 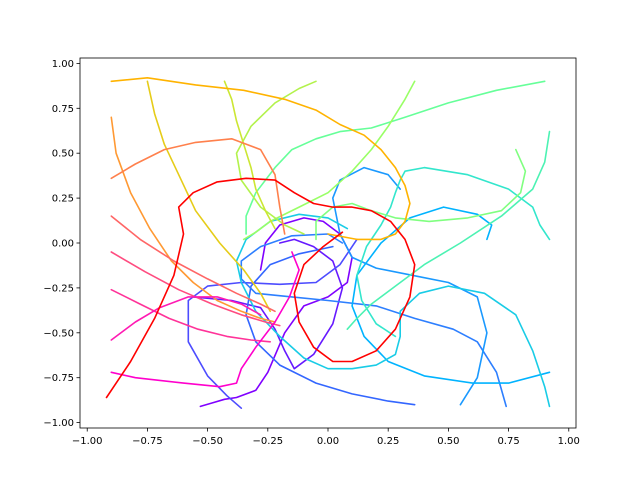 What do you see at coordinates (147, 441) in the screenshot?
I see `x-tick-label: −0.75` at bounding box center [147, 441].